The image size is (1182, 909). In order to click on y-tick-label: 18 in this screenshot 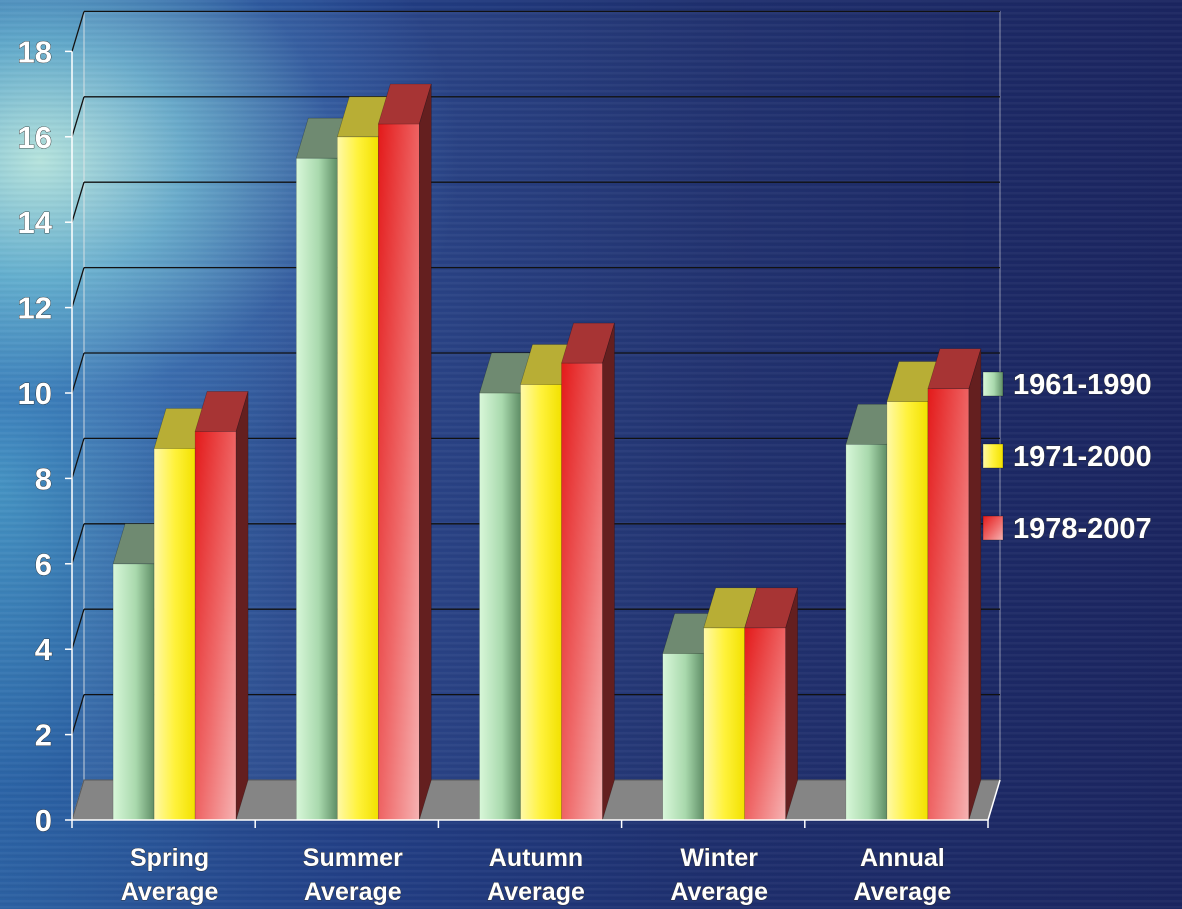, I will do `click(35, 51)`.